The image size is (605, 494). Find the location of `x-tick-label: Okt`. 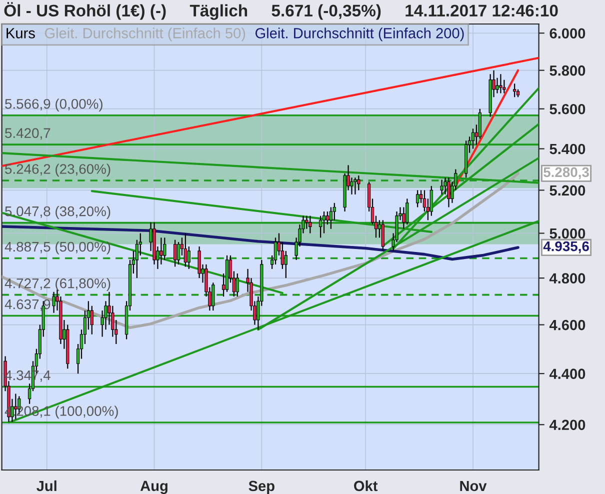

x-tick-label: Okt is located at coordinates (366, 486).